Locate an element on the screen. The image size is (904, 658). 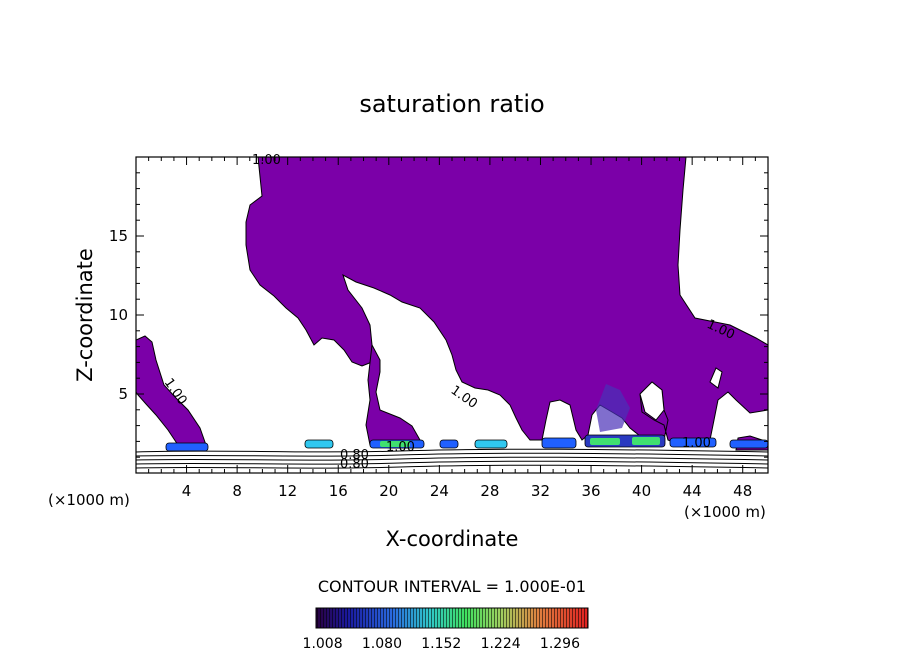
y-tick-label: 15 is located at coordinates (118, 236).